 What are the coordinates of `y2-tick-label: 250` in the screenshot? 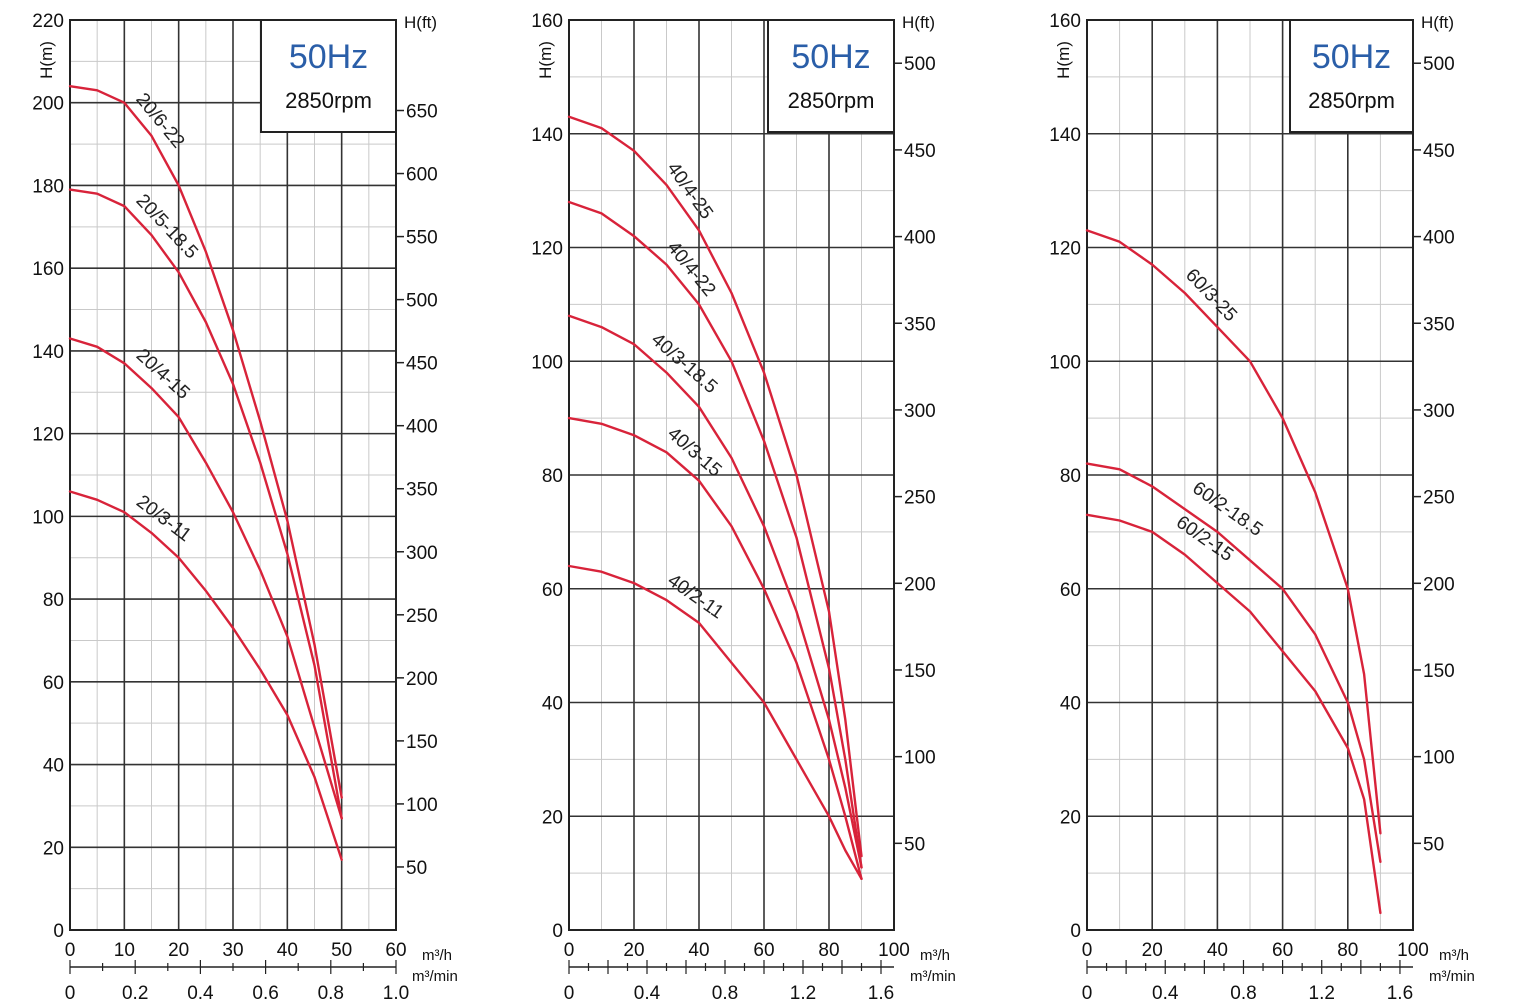 It's located at (1439, 498).